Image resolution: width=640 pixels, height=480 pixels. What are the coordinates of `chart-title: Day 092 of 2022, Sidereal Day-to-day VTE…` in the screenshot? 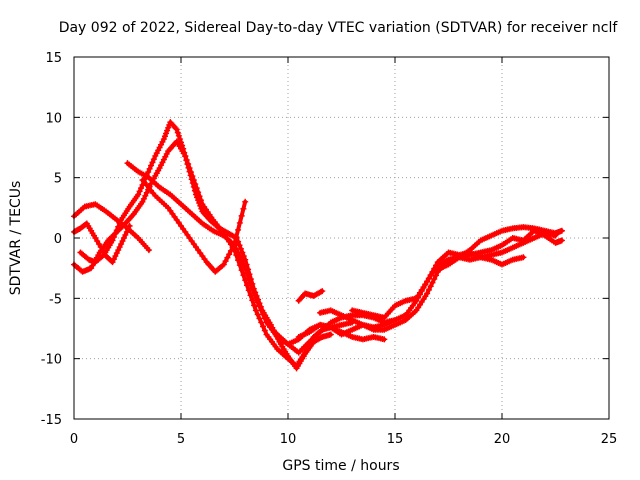 It's located at (339, 28).